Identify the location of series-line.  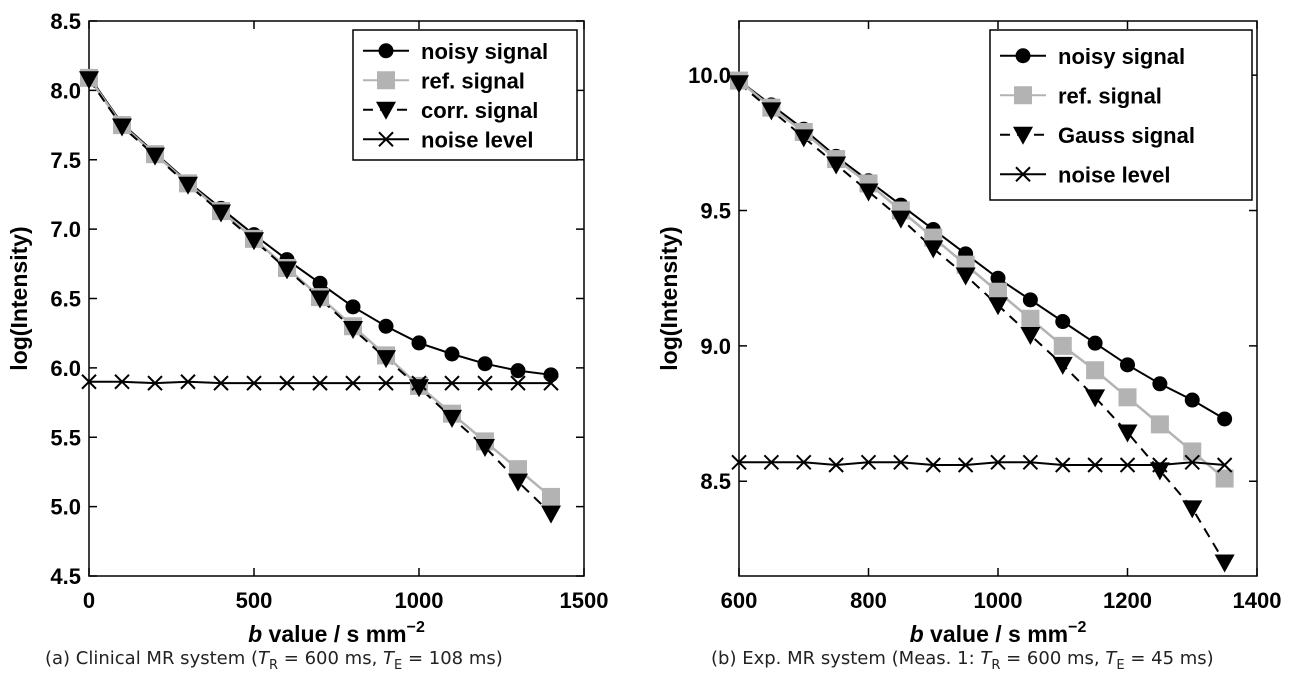
(982, 464).